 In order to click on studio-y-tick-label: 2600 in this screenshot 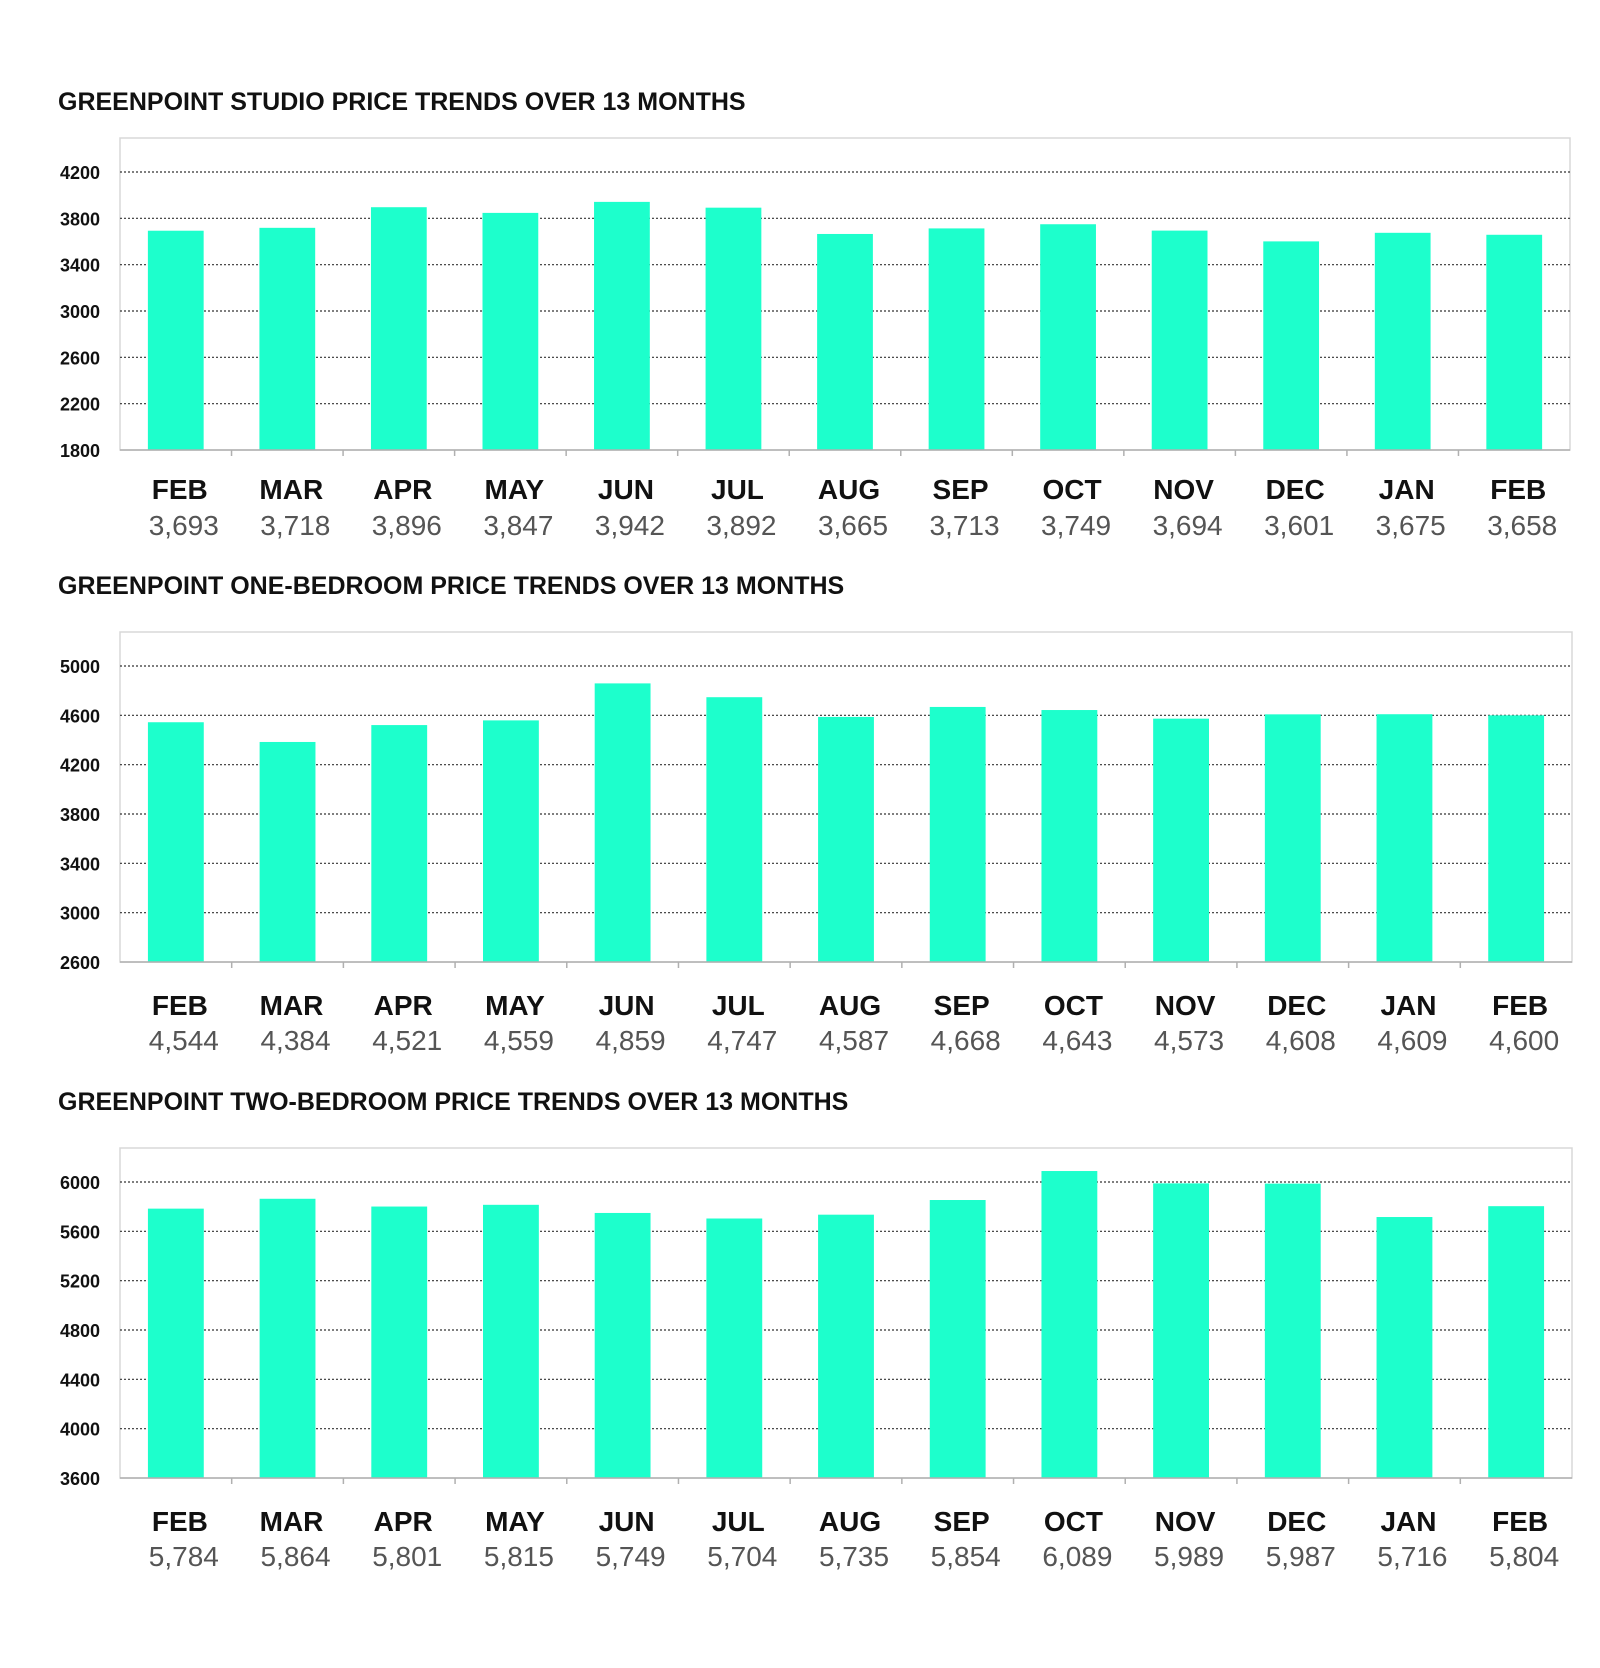, I will do `click(80, 358)`.